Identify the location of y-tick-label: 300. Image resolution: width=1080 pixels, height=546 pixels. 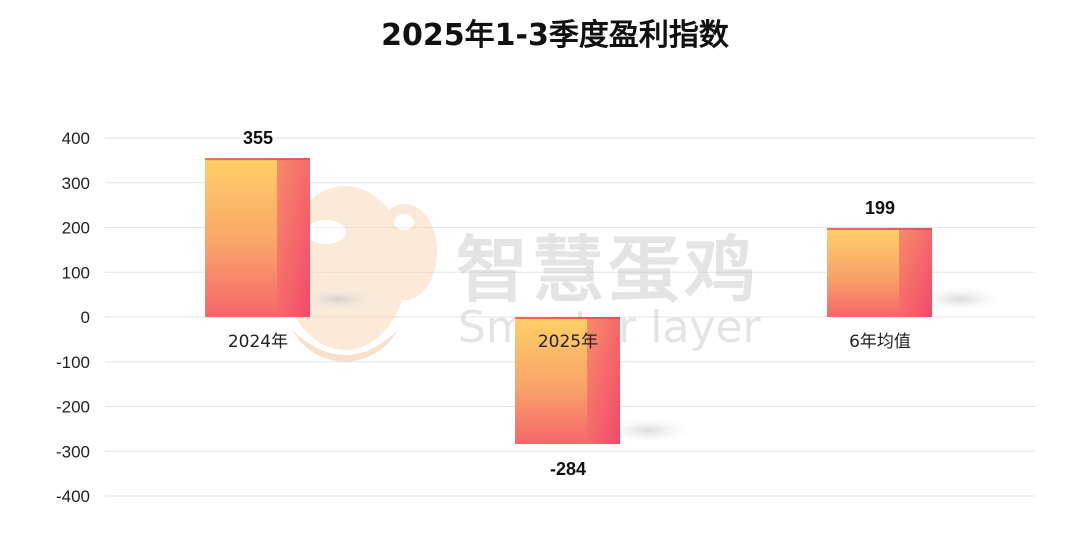
(76, 183).